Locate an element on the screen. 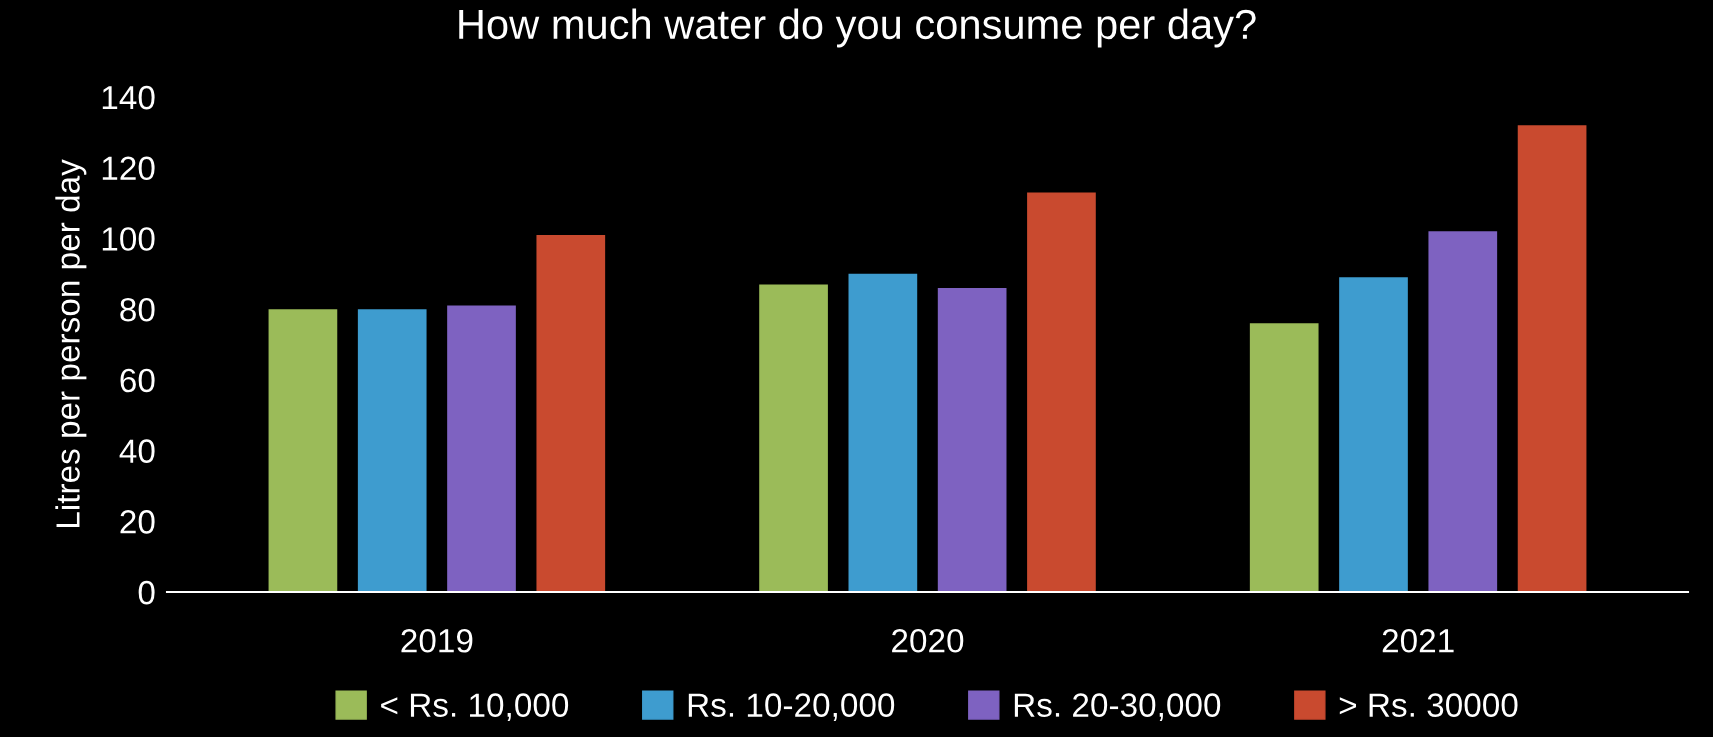 Image resolution: width=1713 pixels, height=737 pixels. x-tick-label: 2020 is located at coordinates (928, 640).